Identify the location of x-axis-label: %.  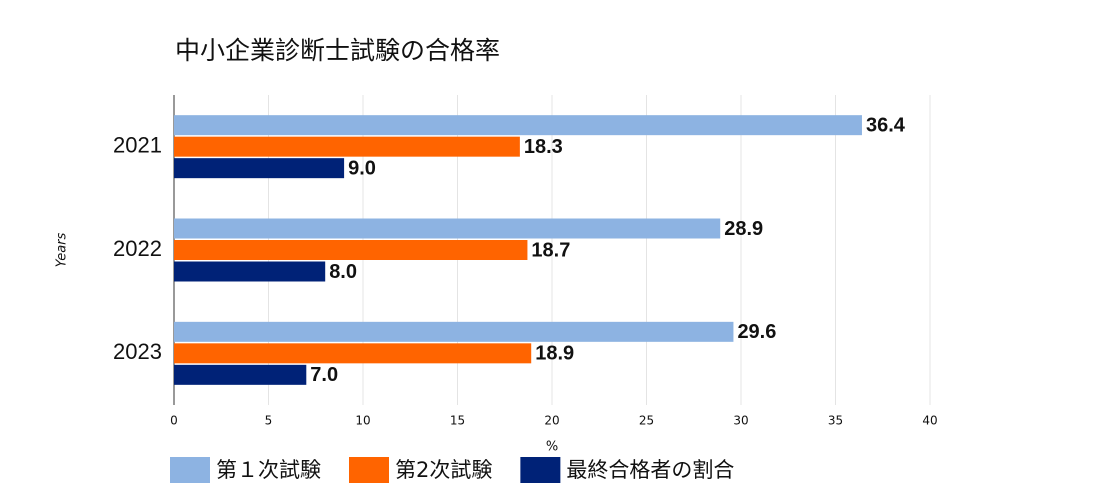
(552, 447).